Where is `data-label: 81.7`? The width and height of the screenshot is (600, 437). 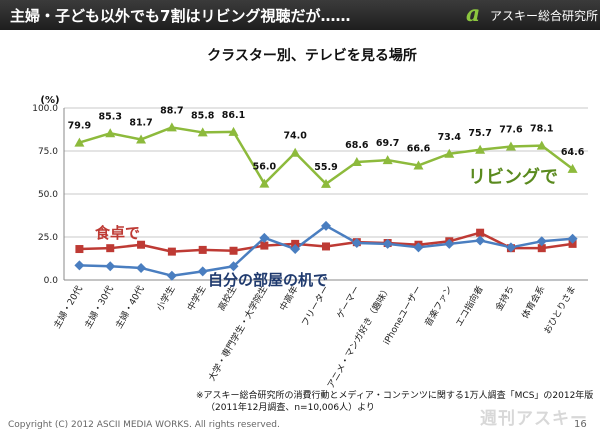 data-label: 81.7 is located at coordinates (140, 122).